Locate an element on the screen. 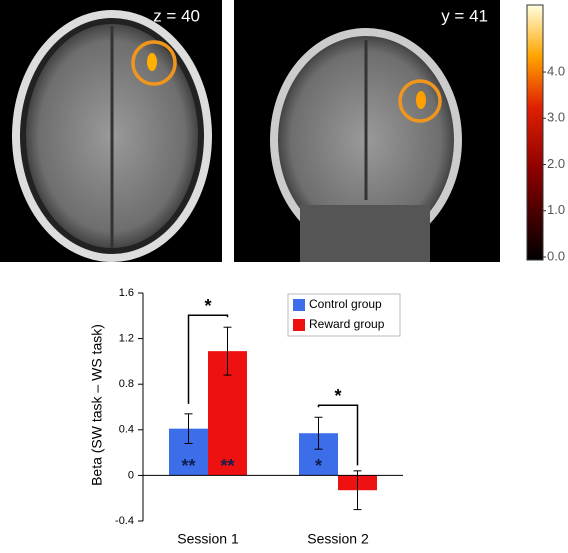 The image size is (568, 553). x-tick-label: Session 1 is located at coordinates (208, 539).